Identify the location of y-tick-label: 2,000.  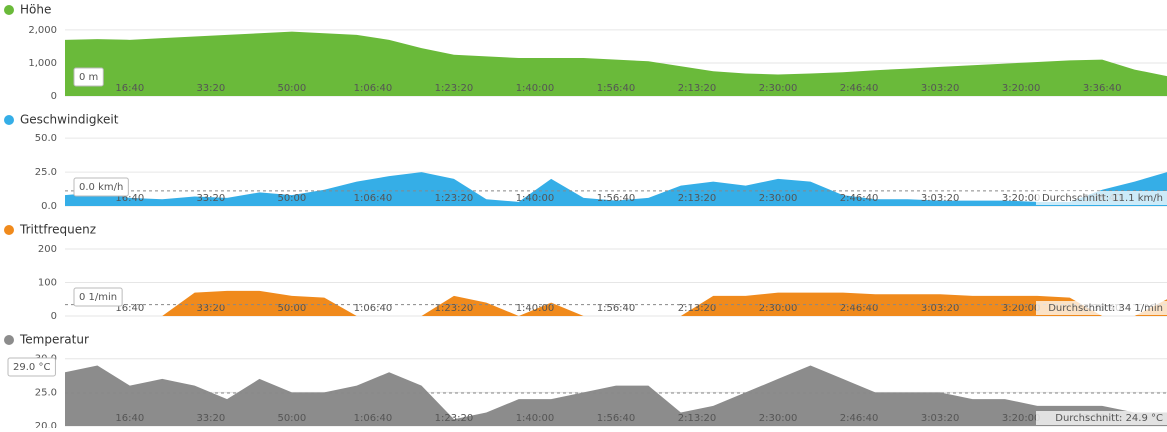
(42, 30).